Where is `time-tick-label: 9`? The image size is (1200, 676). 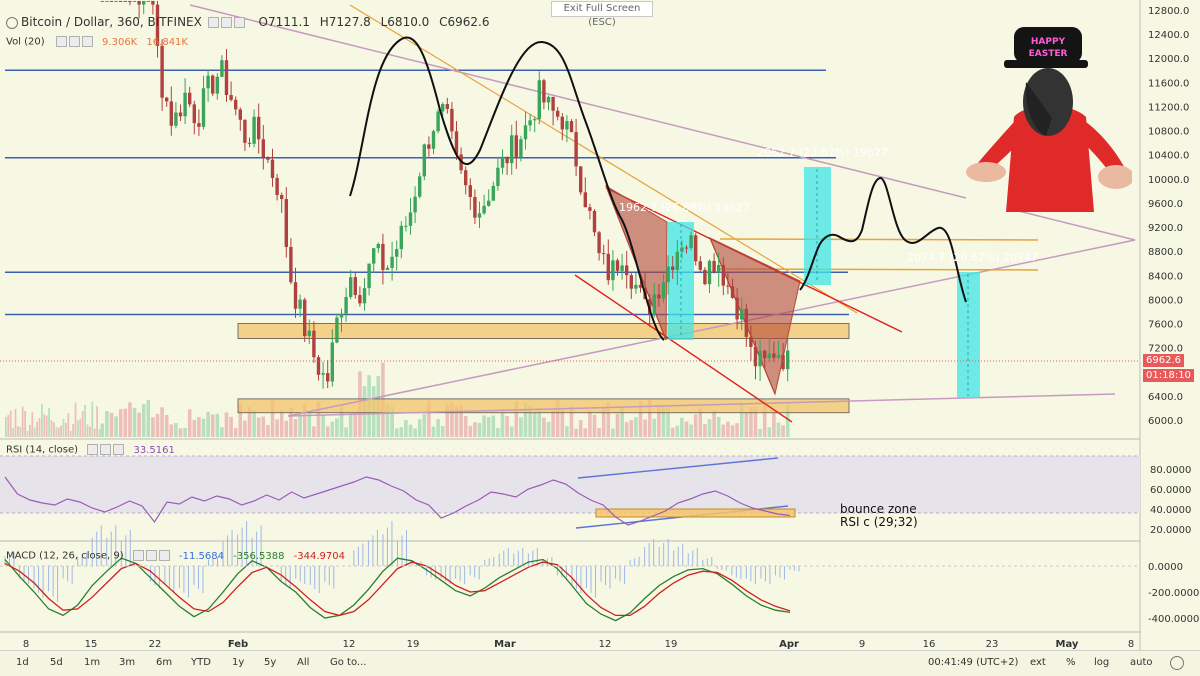
time-tick-label: 9 is located at coordinates (862, 644).